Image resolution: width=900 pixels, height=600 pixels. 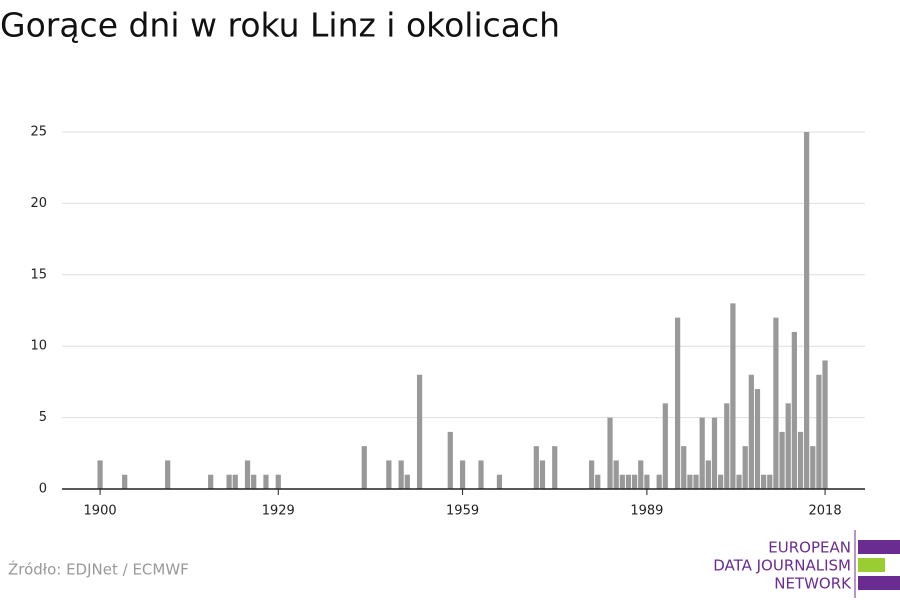 I want to click on x-tick-label: 2018, so click(x=825, y=511).